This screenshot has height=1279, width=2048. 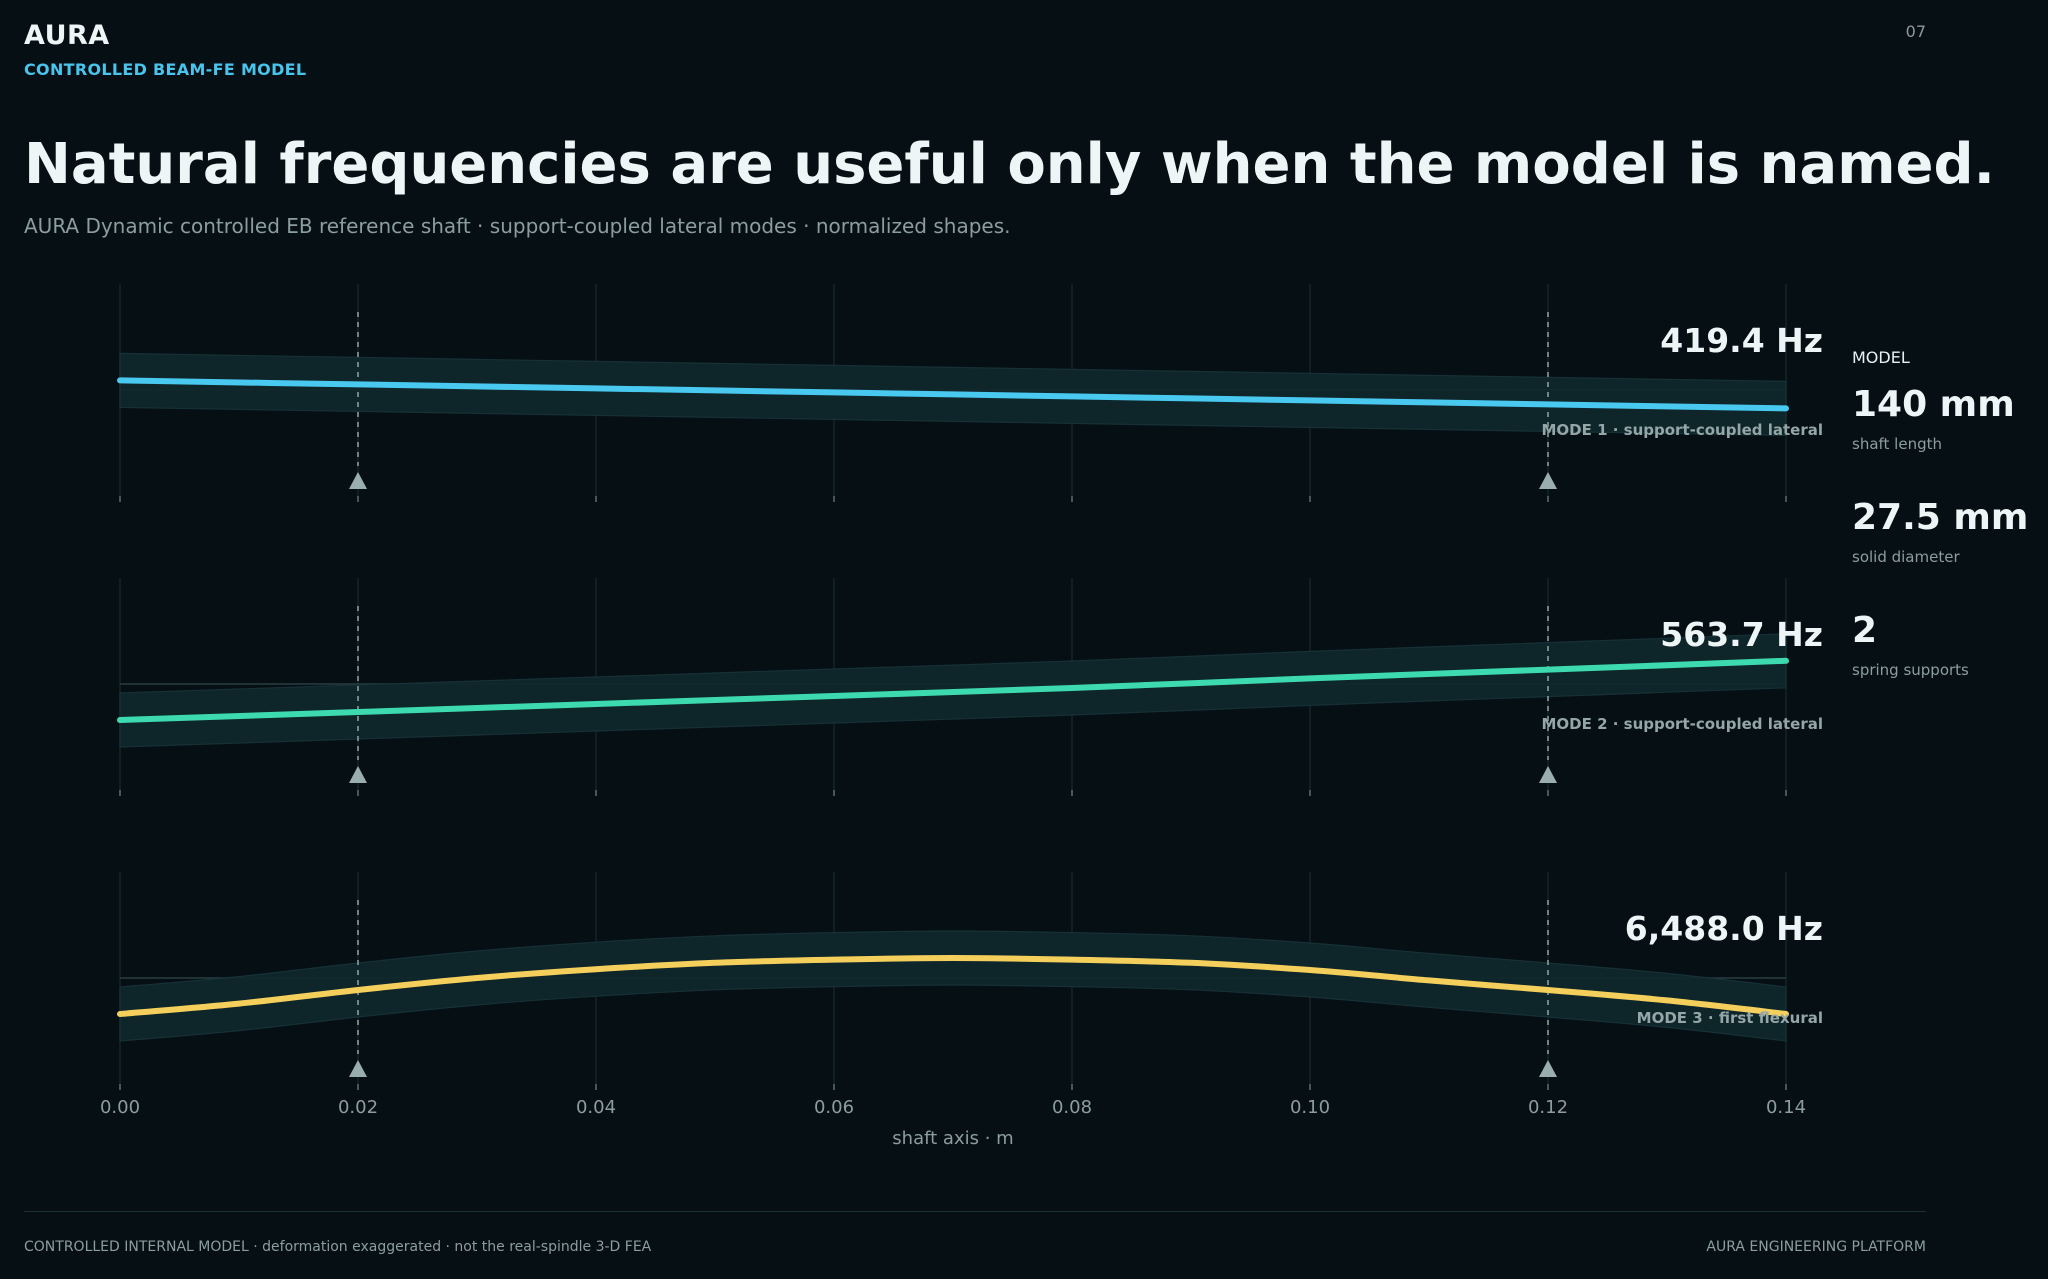 What do you see at coordinates (975, 1211) in the screenshot?
I see `footer-divider` at bounding box center [975, 1211].